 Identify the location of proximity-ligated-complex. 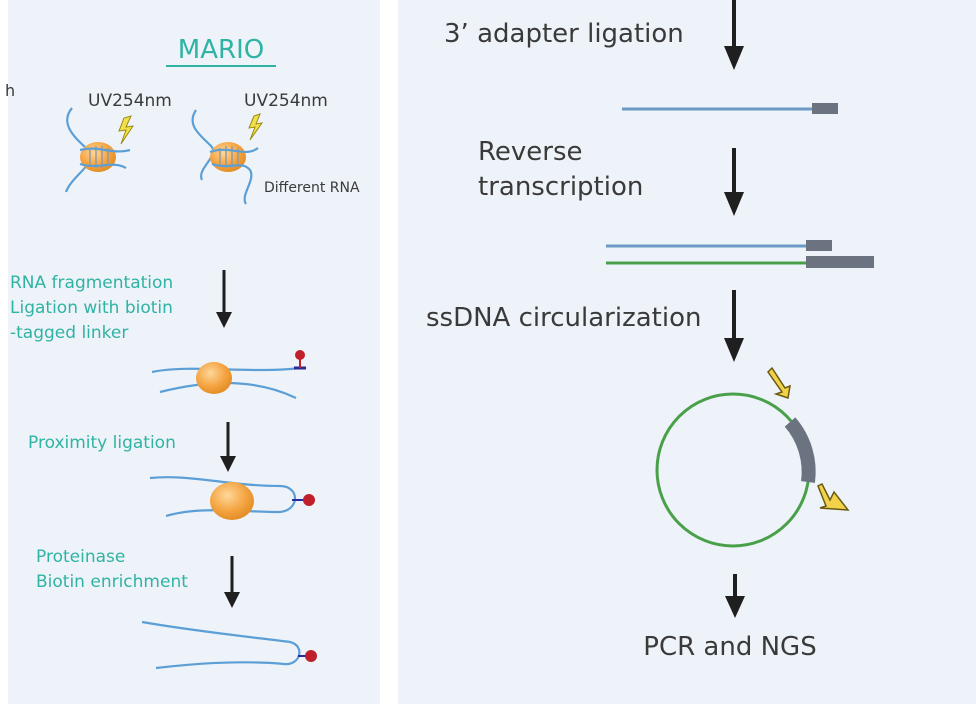
(232, 498).